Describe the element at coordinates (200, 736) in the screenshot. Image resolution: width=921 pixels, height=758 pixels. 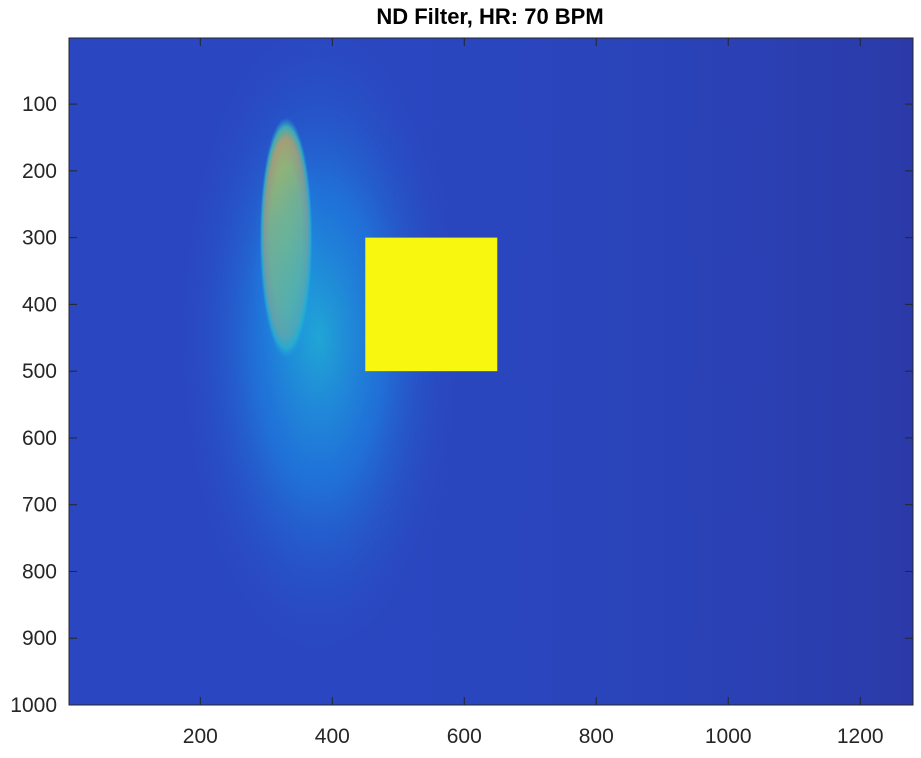
I see `x-tick-label: 200` at that location.